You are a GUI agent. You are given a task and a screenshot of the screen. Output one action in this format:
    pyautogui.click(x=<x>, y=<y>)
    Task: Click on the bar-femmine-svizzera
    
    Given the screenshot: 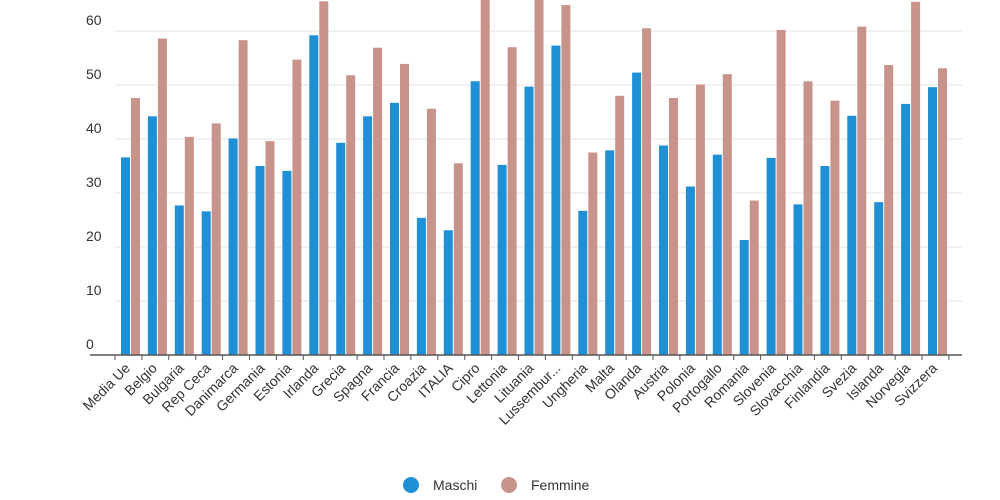 What is the action you would take?
    pyautogui.click(x=942, y=211)
    